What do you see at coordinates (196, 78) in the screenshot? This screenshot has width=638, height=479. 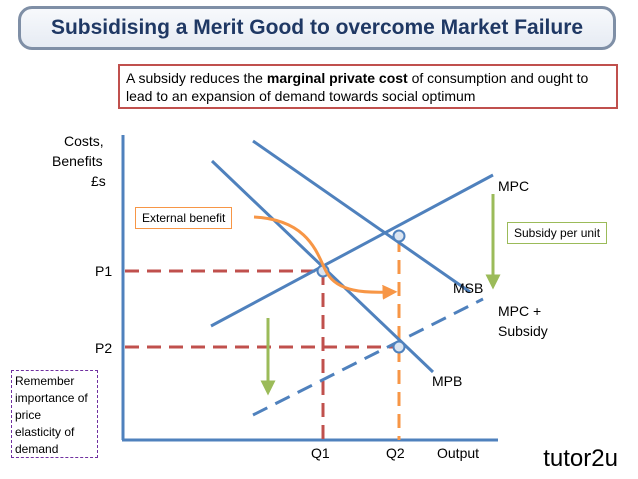 I see `note-text-before: A subsidy reduces the` at bounding box center [196, 78].